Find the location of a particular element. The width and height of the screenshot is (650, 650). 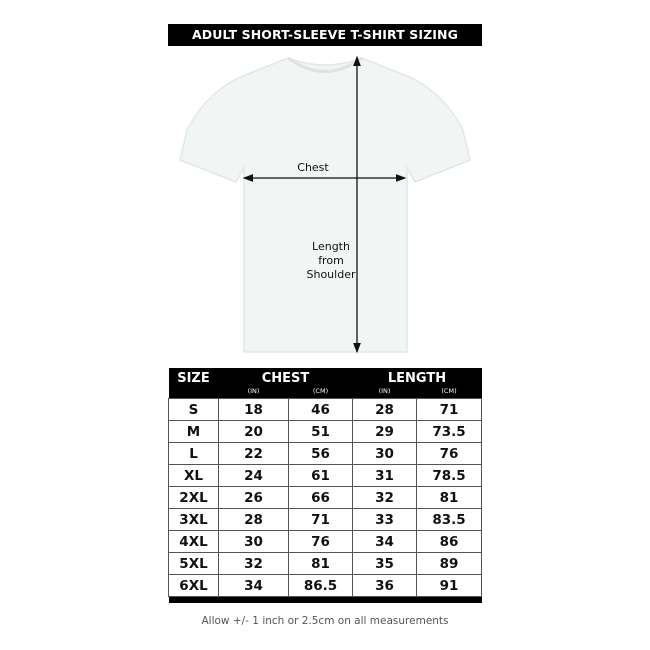

chest-cm-cell: 81 is located at coordinates (320, 563).